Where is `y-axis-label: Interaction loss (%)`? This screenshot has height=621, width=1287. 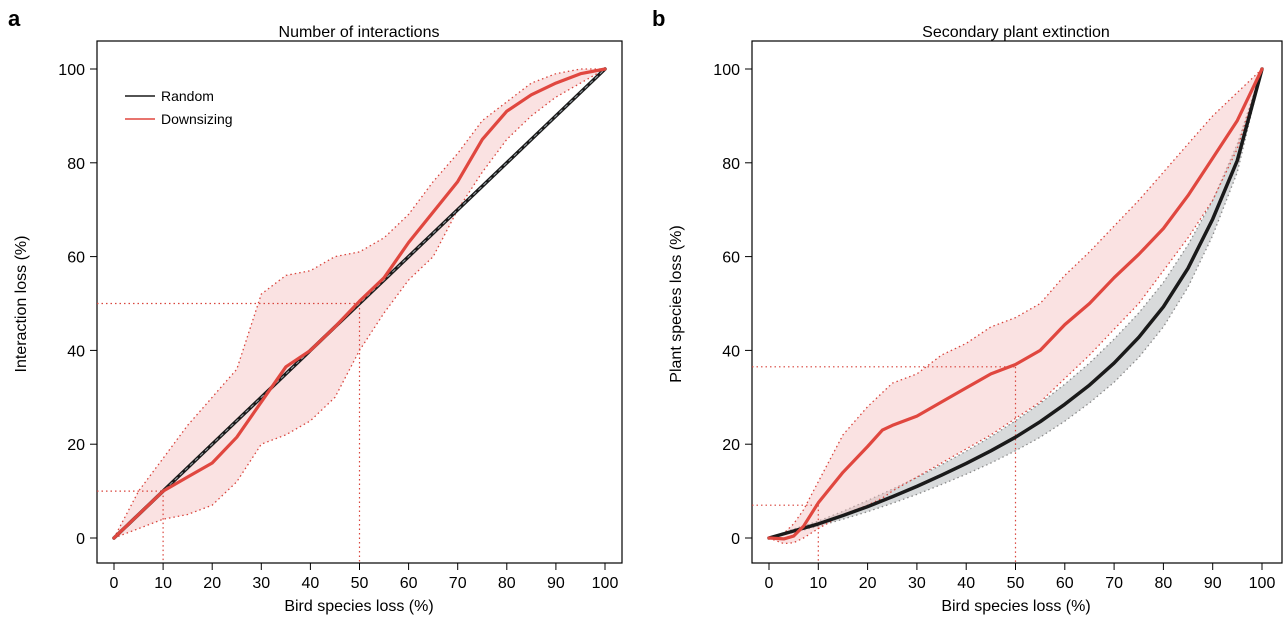 y-axis-label: Interaction loss (%) is located at coordinates (21, 304).